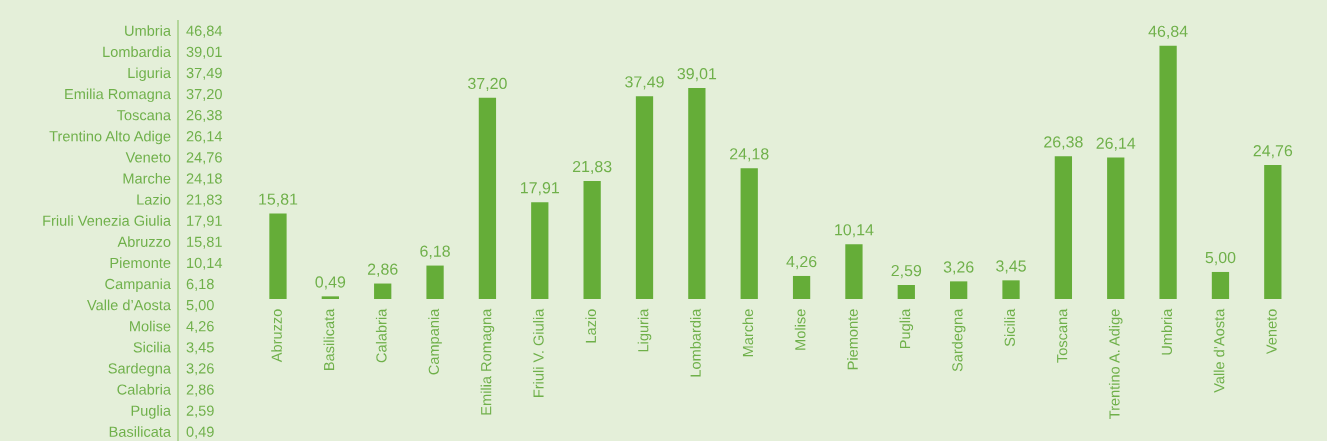 The height and width of the screenshot is (441, 1327). Describe the element at coordinates (147, 178) in the screenshot. I see `category-label: Marche` at that location.